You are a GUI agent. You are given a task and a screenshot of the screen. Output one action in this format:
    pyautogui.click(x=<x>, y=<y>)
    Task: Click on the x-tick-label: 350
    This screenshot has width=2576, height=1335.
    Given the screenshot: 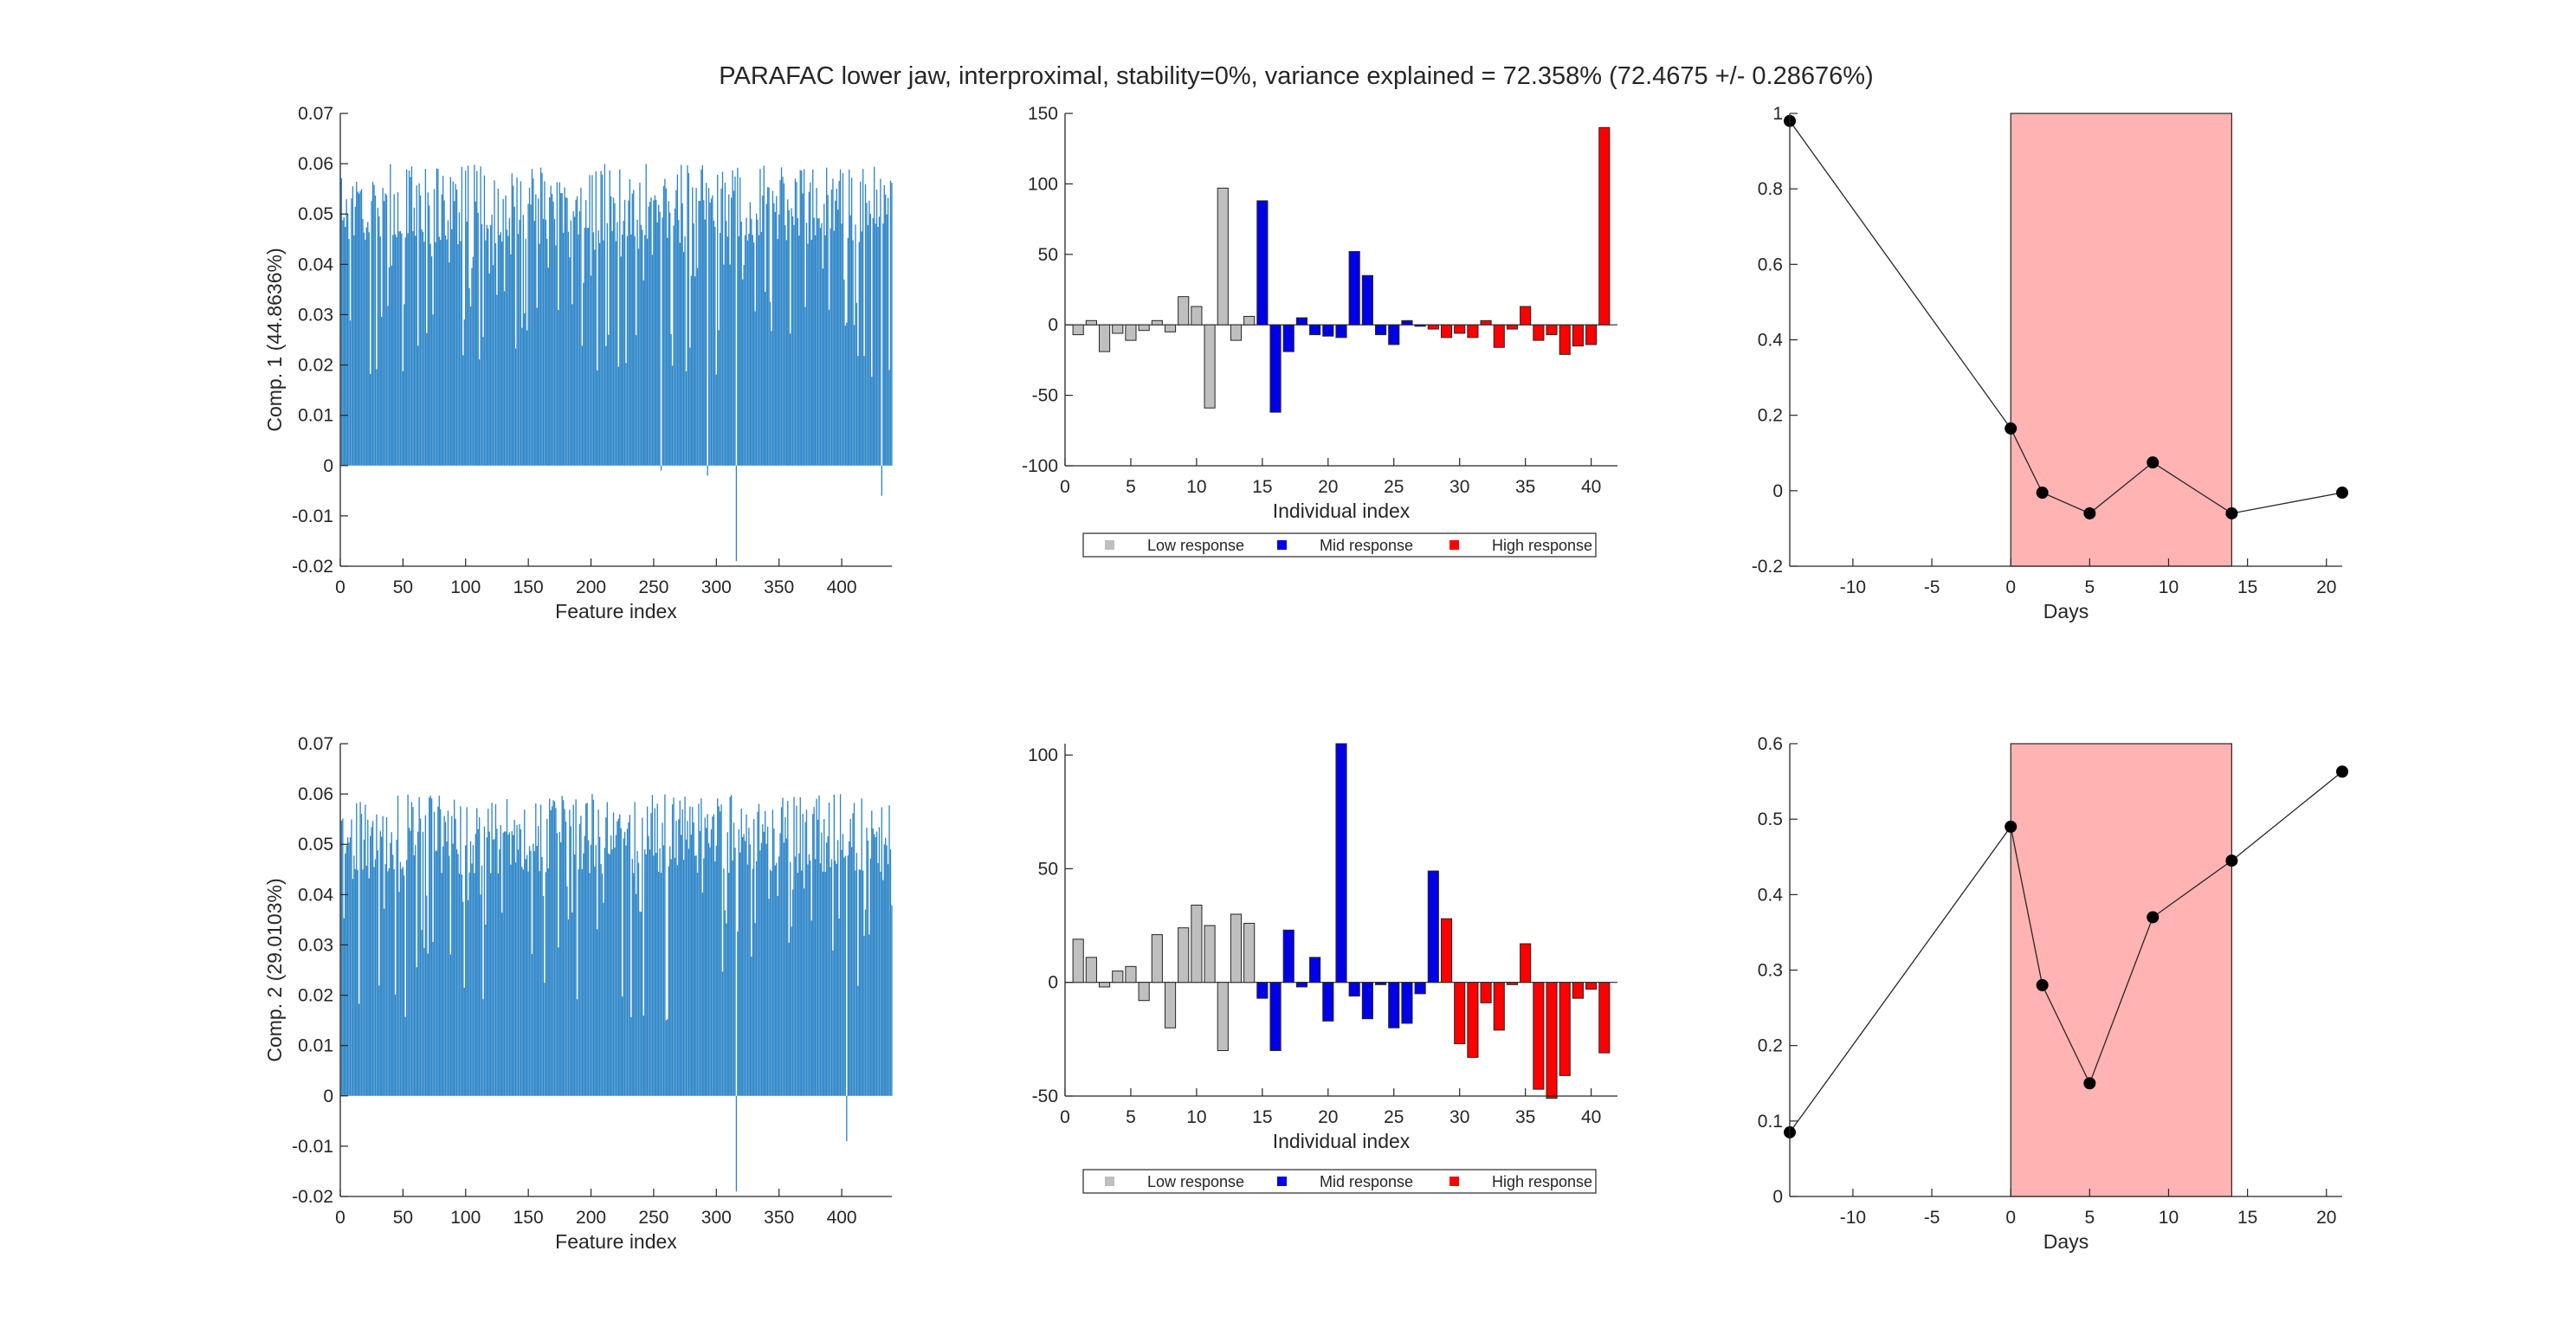 What is the action you would take?
    pyautogui.click(x=779, y=587)
    